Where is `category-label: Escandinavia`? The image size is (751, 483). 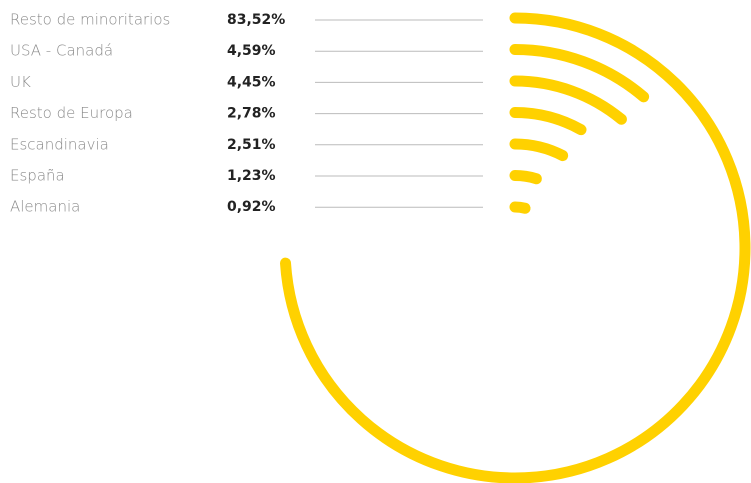
category-label: Escandinavia is located at coordinates (59, 144).